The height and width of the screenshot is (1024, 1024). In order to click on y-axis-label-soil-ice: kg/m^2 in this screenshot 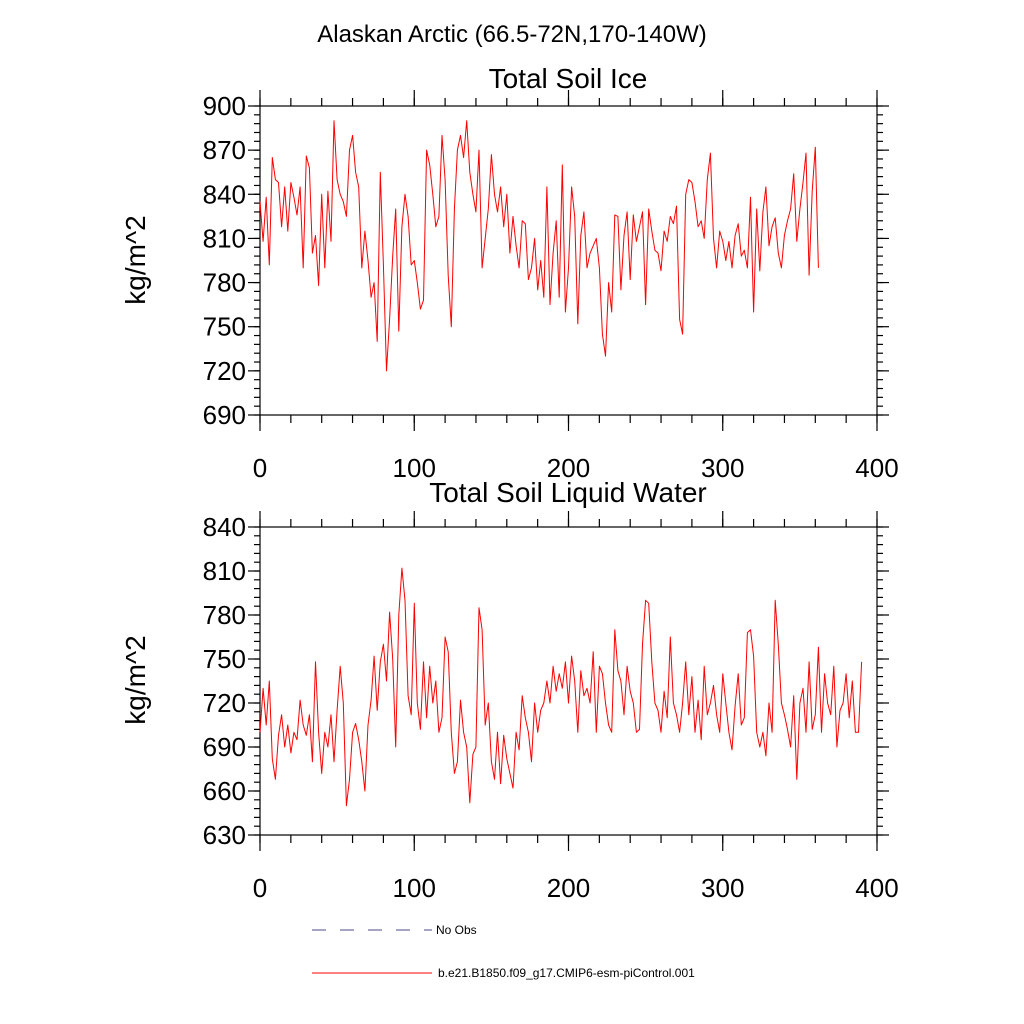, I will do `click(135, 259)`.